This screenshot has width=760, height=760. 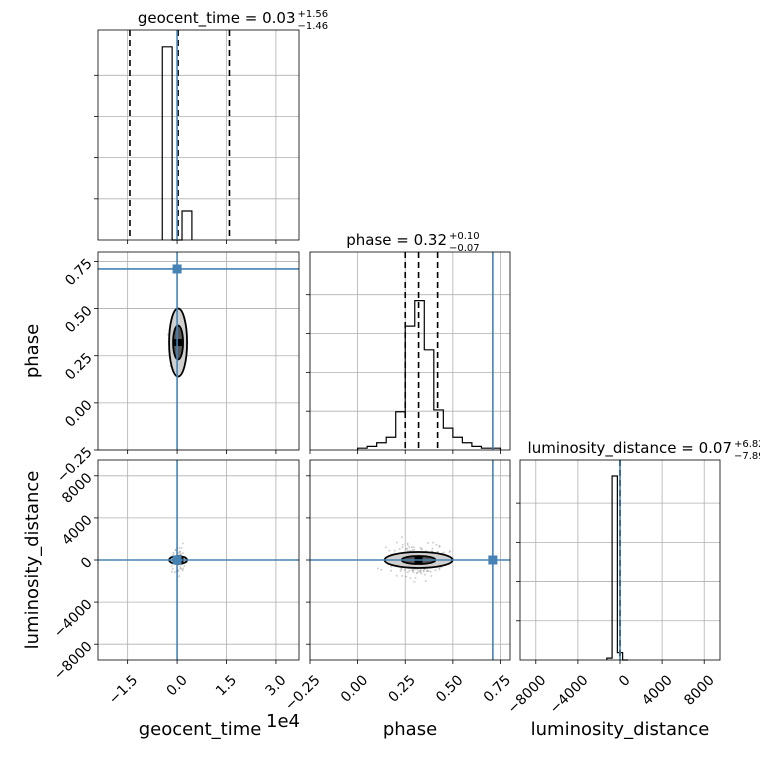 I want to click on x-axis-label: luminosity_distance, so click(x=620, y=729).